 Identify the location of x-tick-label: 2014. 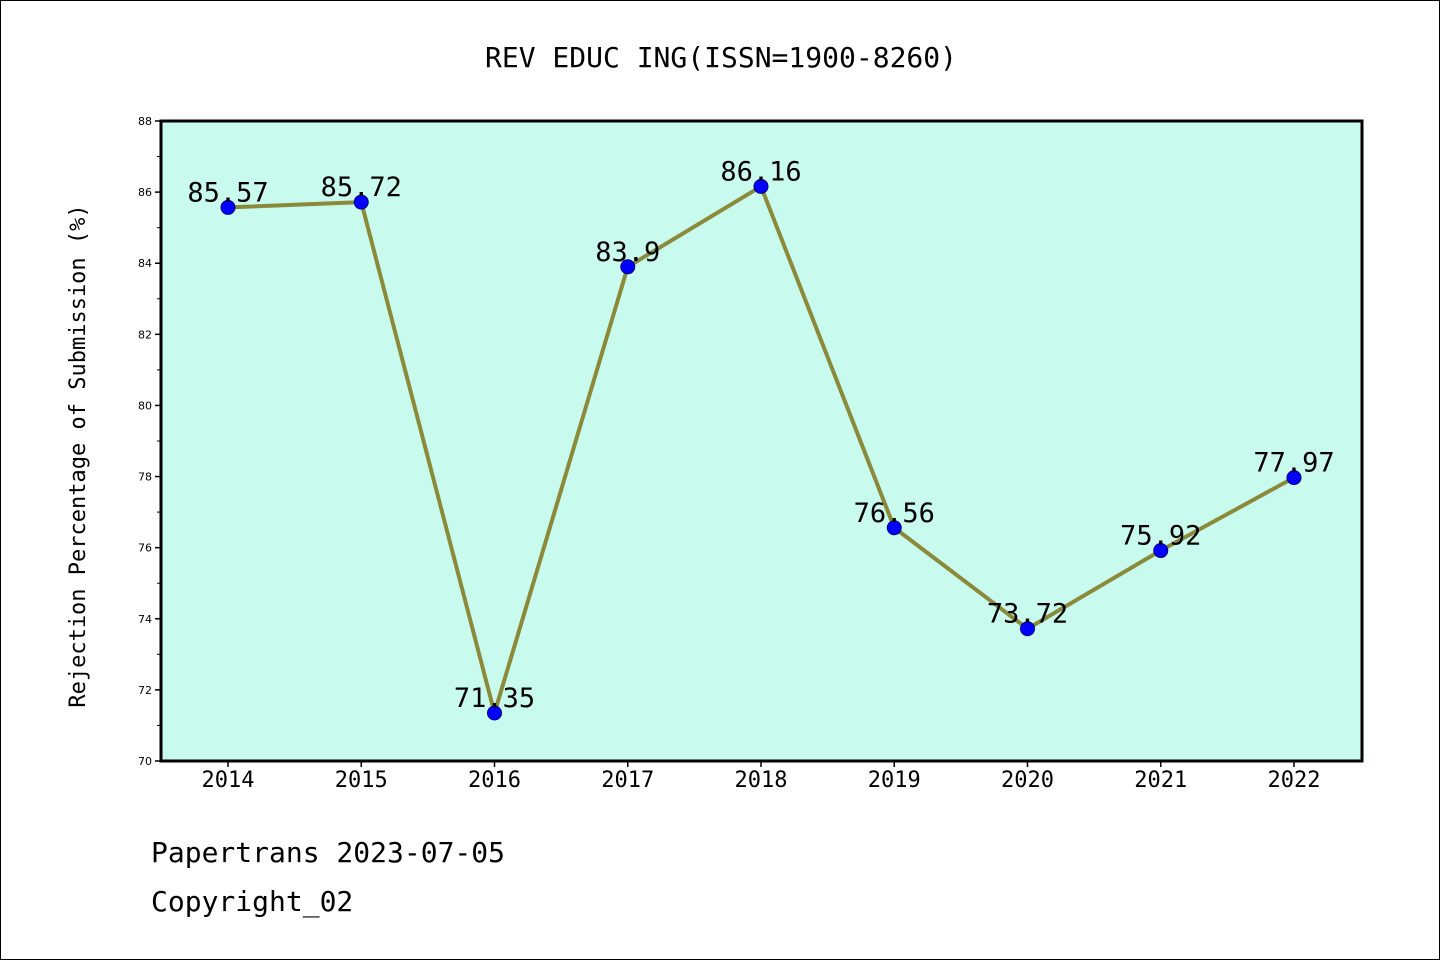
(228, 780).